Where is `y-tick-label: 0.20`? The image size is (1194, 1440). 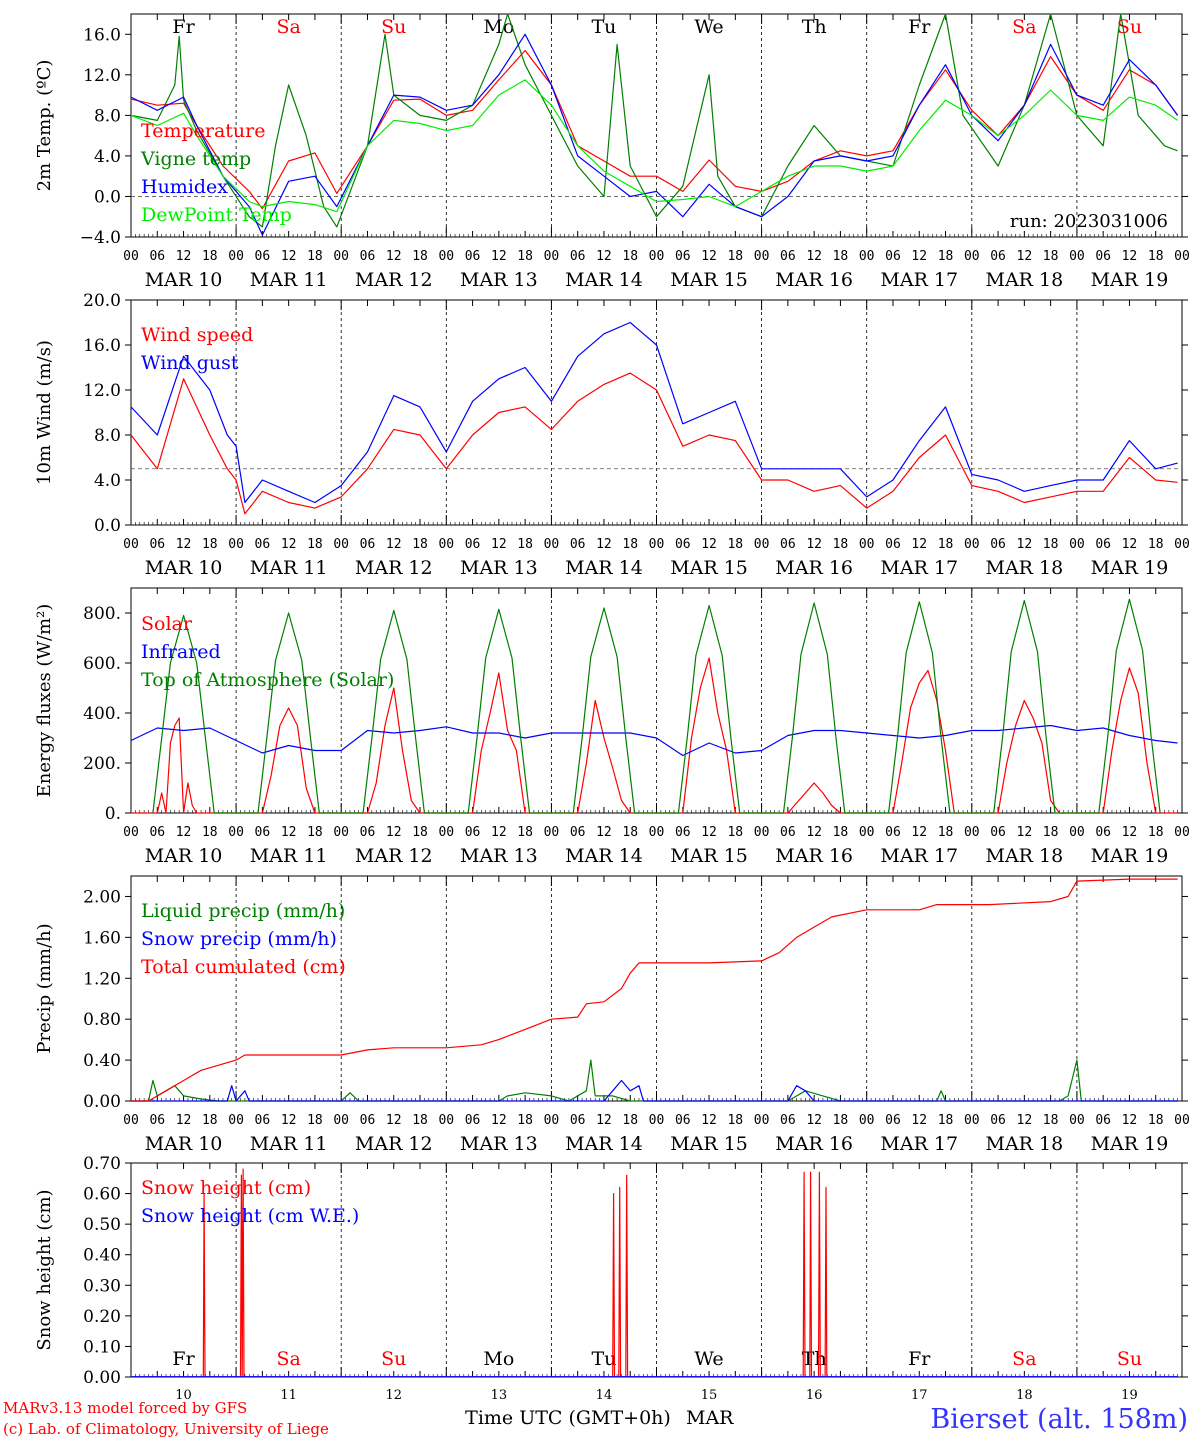
y-tick-label: 0.20 is located at coordinates (102, 1317).